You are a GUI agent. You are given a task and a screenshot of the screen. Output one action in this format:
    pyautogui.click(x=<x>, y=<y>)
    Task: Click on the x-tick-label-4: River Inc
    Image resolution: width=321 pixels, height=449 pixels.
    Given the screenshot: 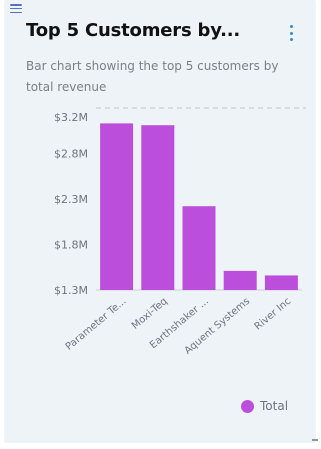 What is the action you would take?
    pyautogui.click(x=273, y=314)
    